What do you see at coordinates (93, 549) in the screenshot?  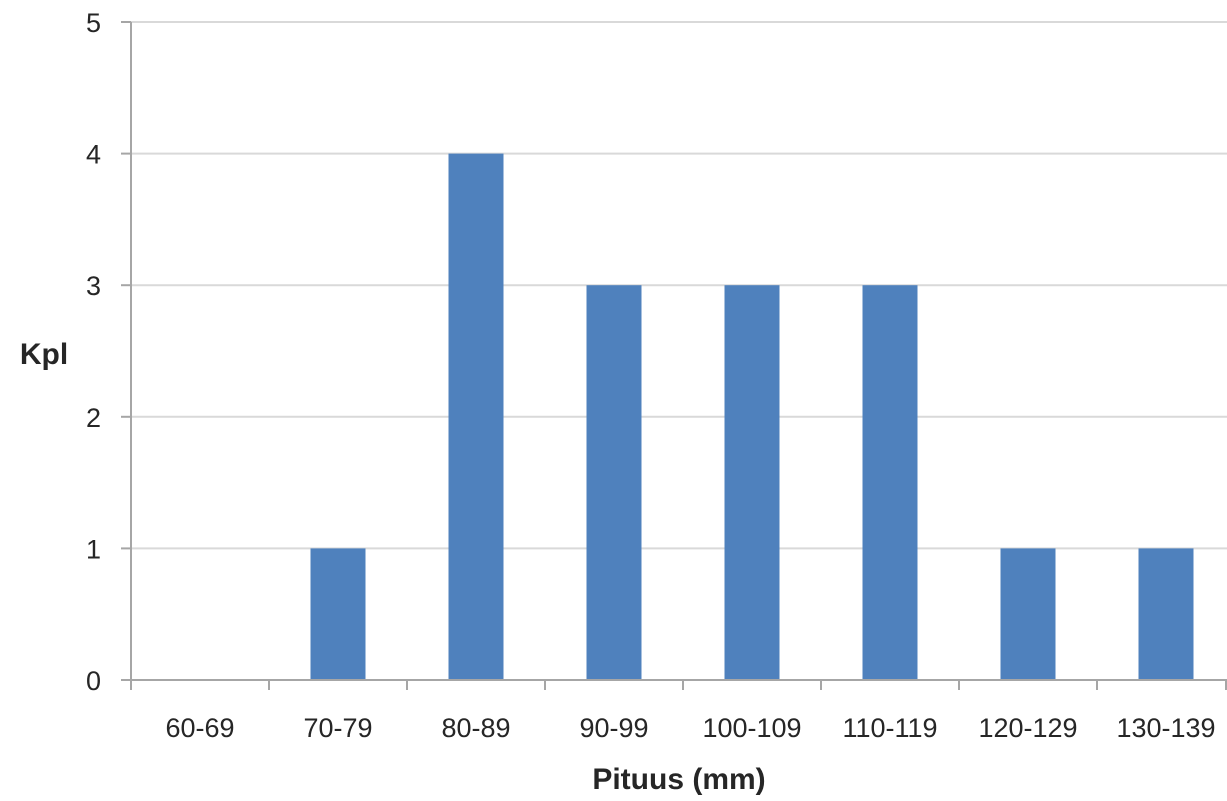 I see `y-tick-label: 1` at bounding box center [93, 549].